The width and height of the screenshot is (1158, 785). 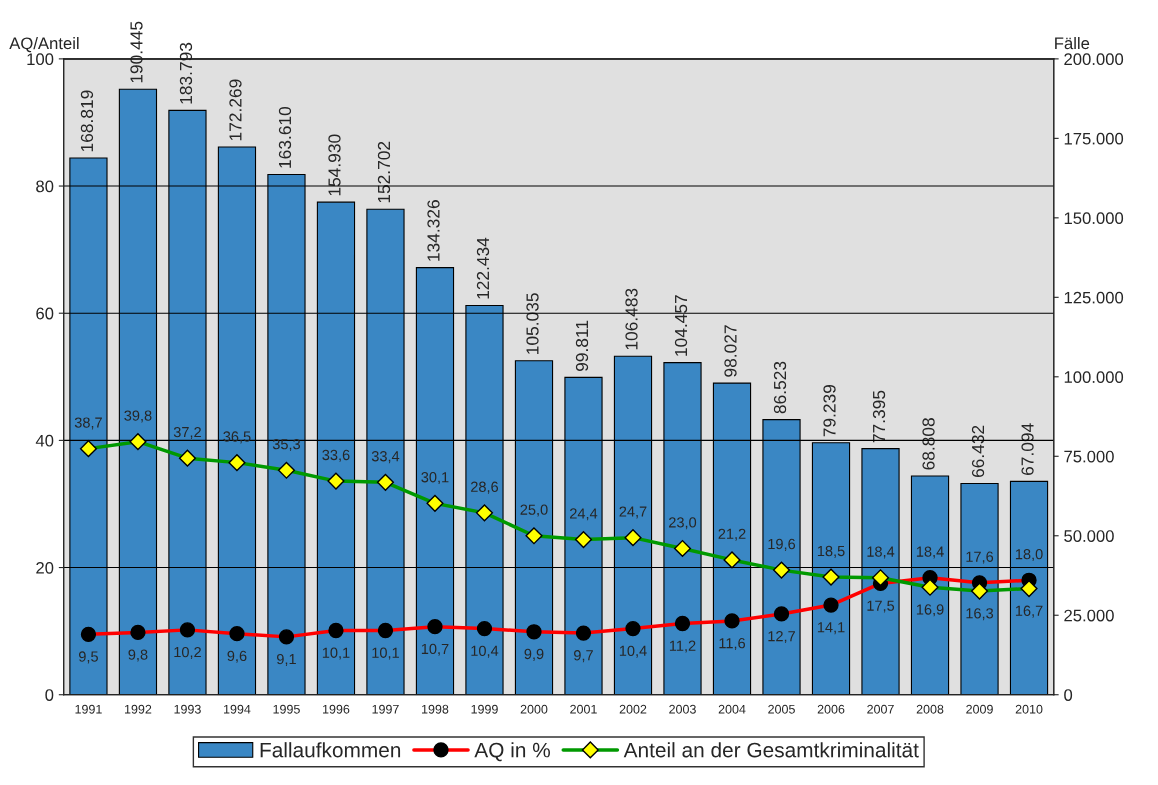 What do you see at coordinates (237, 709) in the screenshot?
I see `x-tick-label: 1994` at bounding box center [237, 709].